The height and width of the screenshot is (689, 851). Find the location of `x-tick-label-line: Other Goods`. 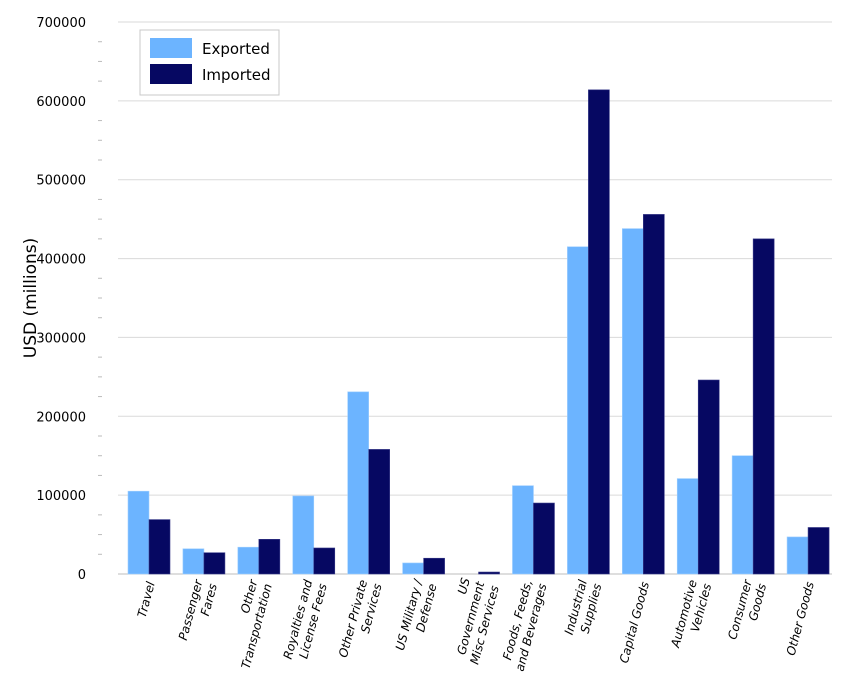

x-tick-label-line: Other Goods is located at coordinates (800, 618).